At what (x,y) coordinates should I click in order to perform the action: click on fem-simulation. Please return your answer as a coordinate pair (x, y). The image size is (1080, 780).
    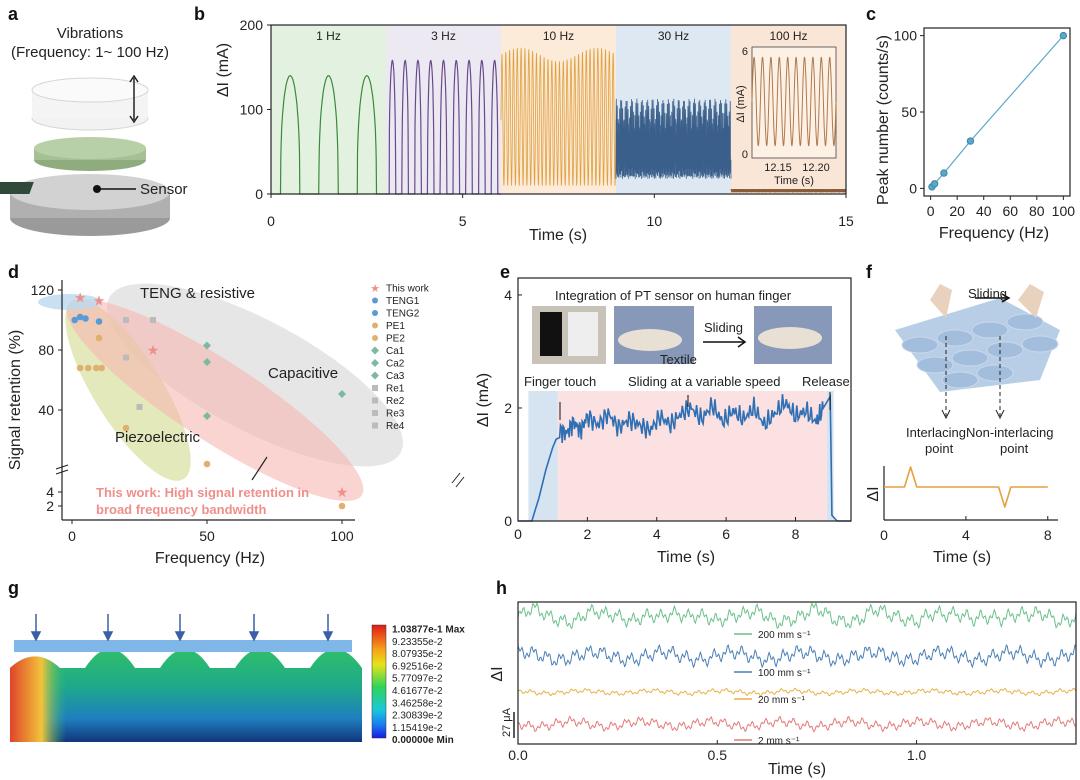
    Looking at the image, I should click on (186, 678).